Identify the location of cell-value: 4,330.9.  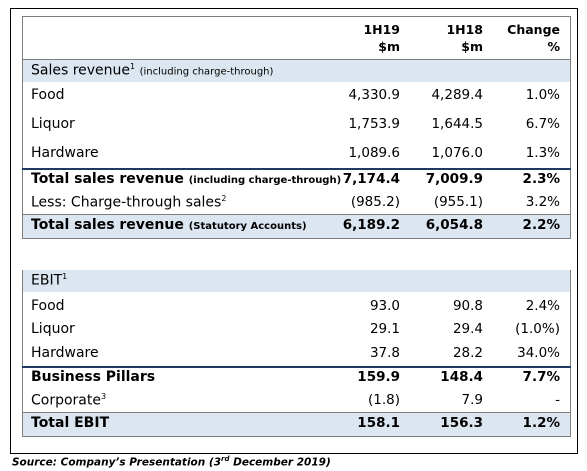
(374, 95).